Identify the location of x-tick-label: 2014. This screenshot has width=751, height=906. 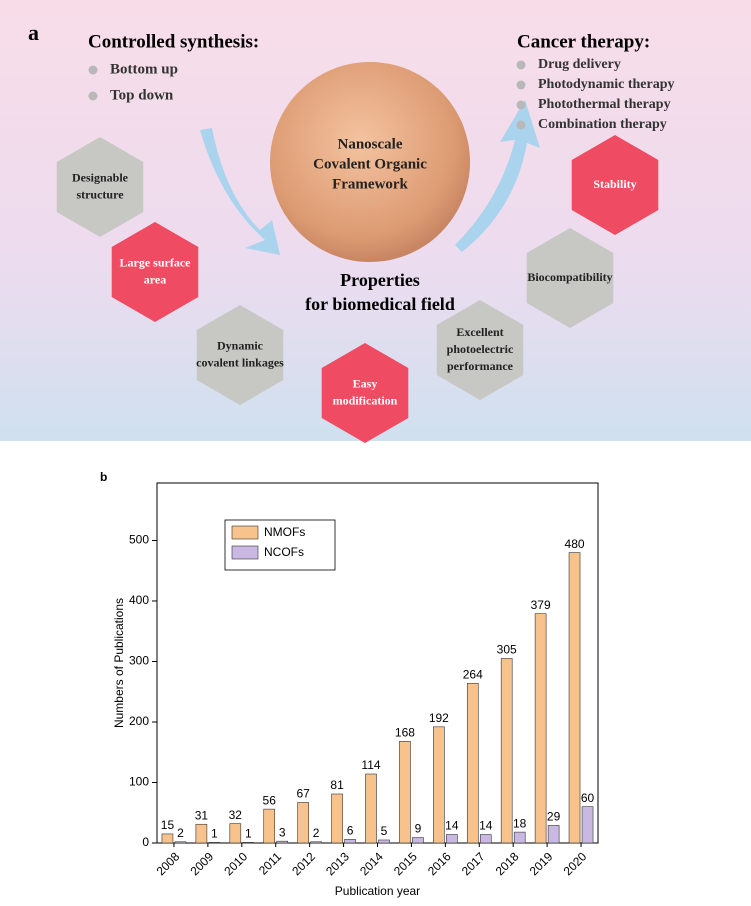
(371, 863).